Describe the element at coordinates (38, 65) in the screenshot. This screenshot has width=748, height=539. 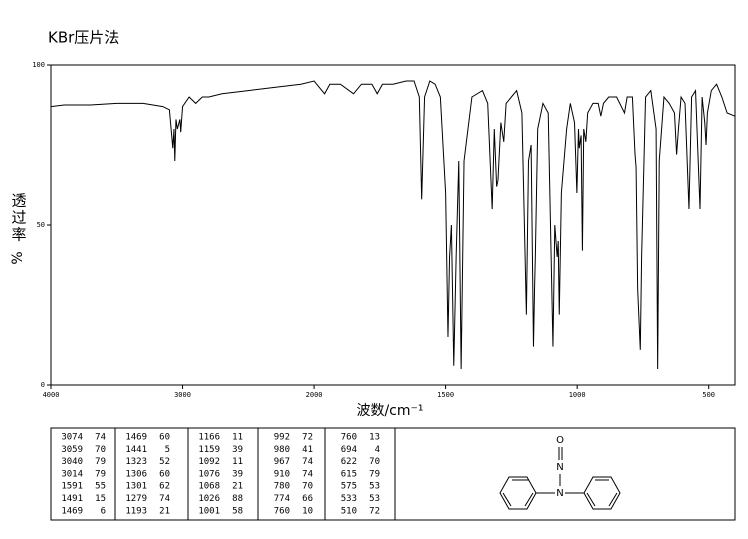
I see `y-tick-label: 100` at that location.